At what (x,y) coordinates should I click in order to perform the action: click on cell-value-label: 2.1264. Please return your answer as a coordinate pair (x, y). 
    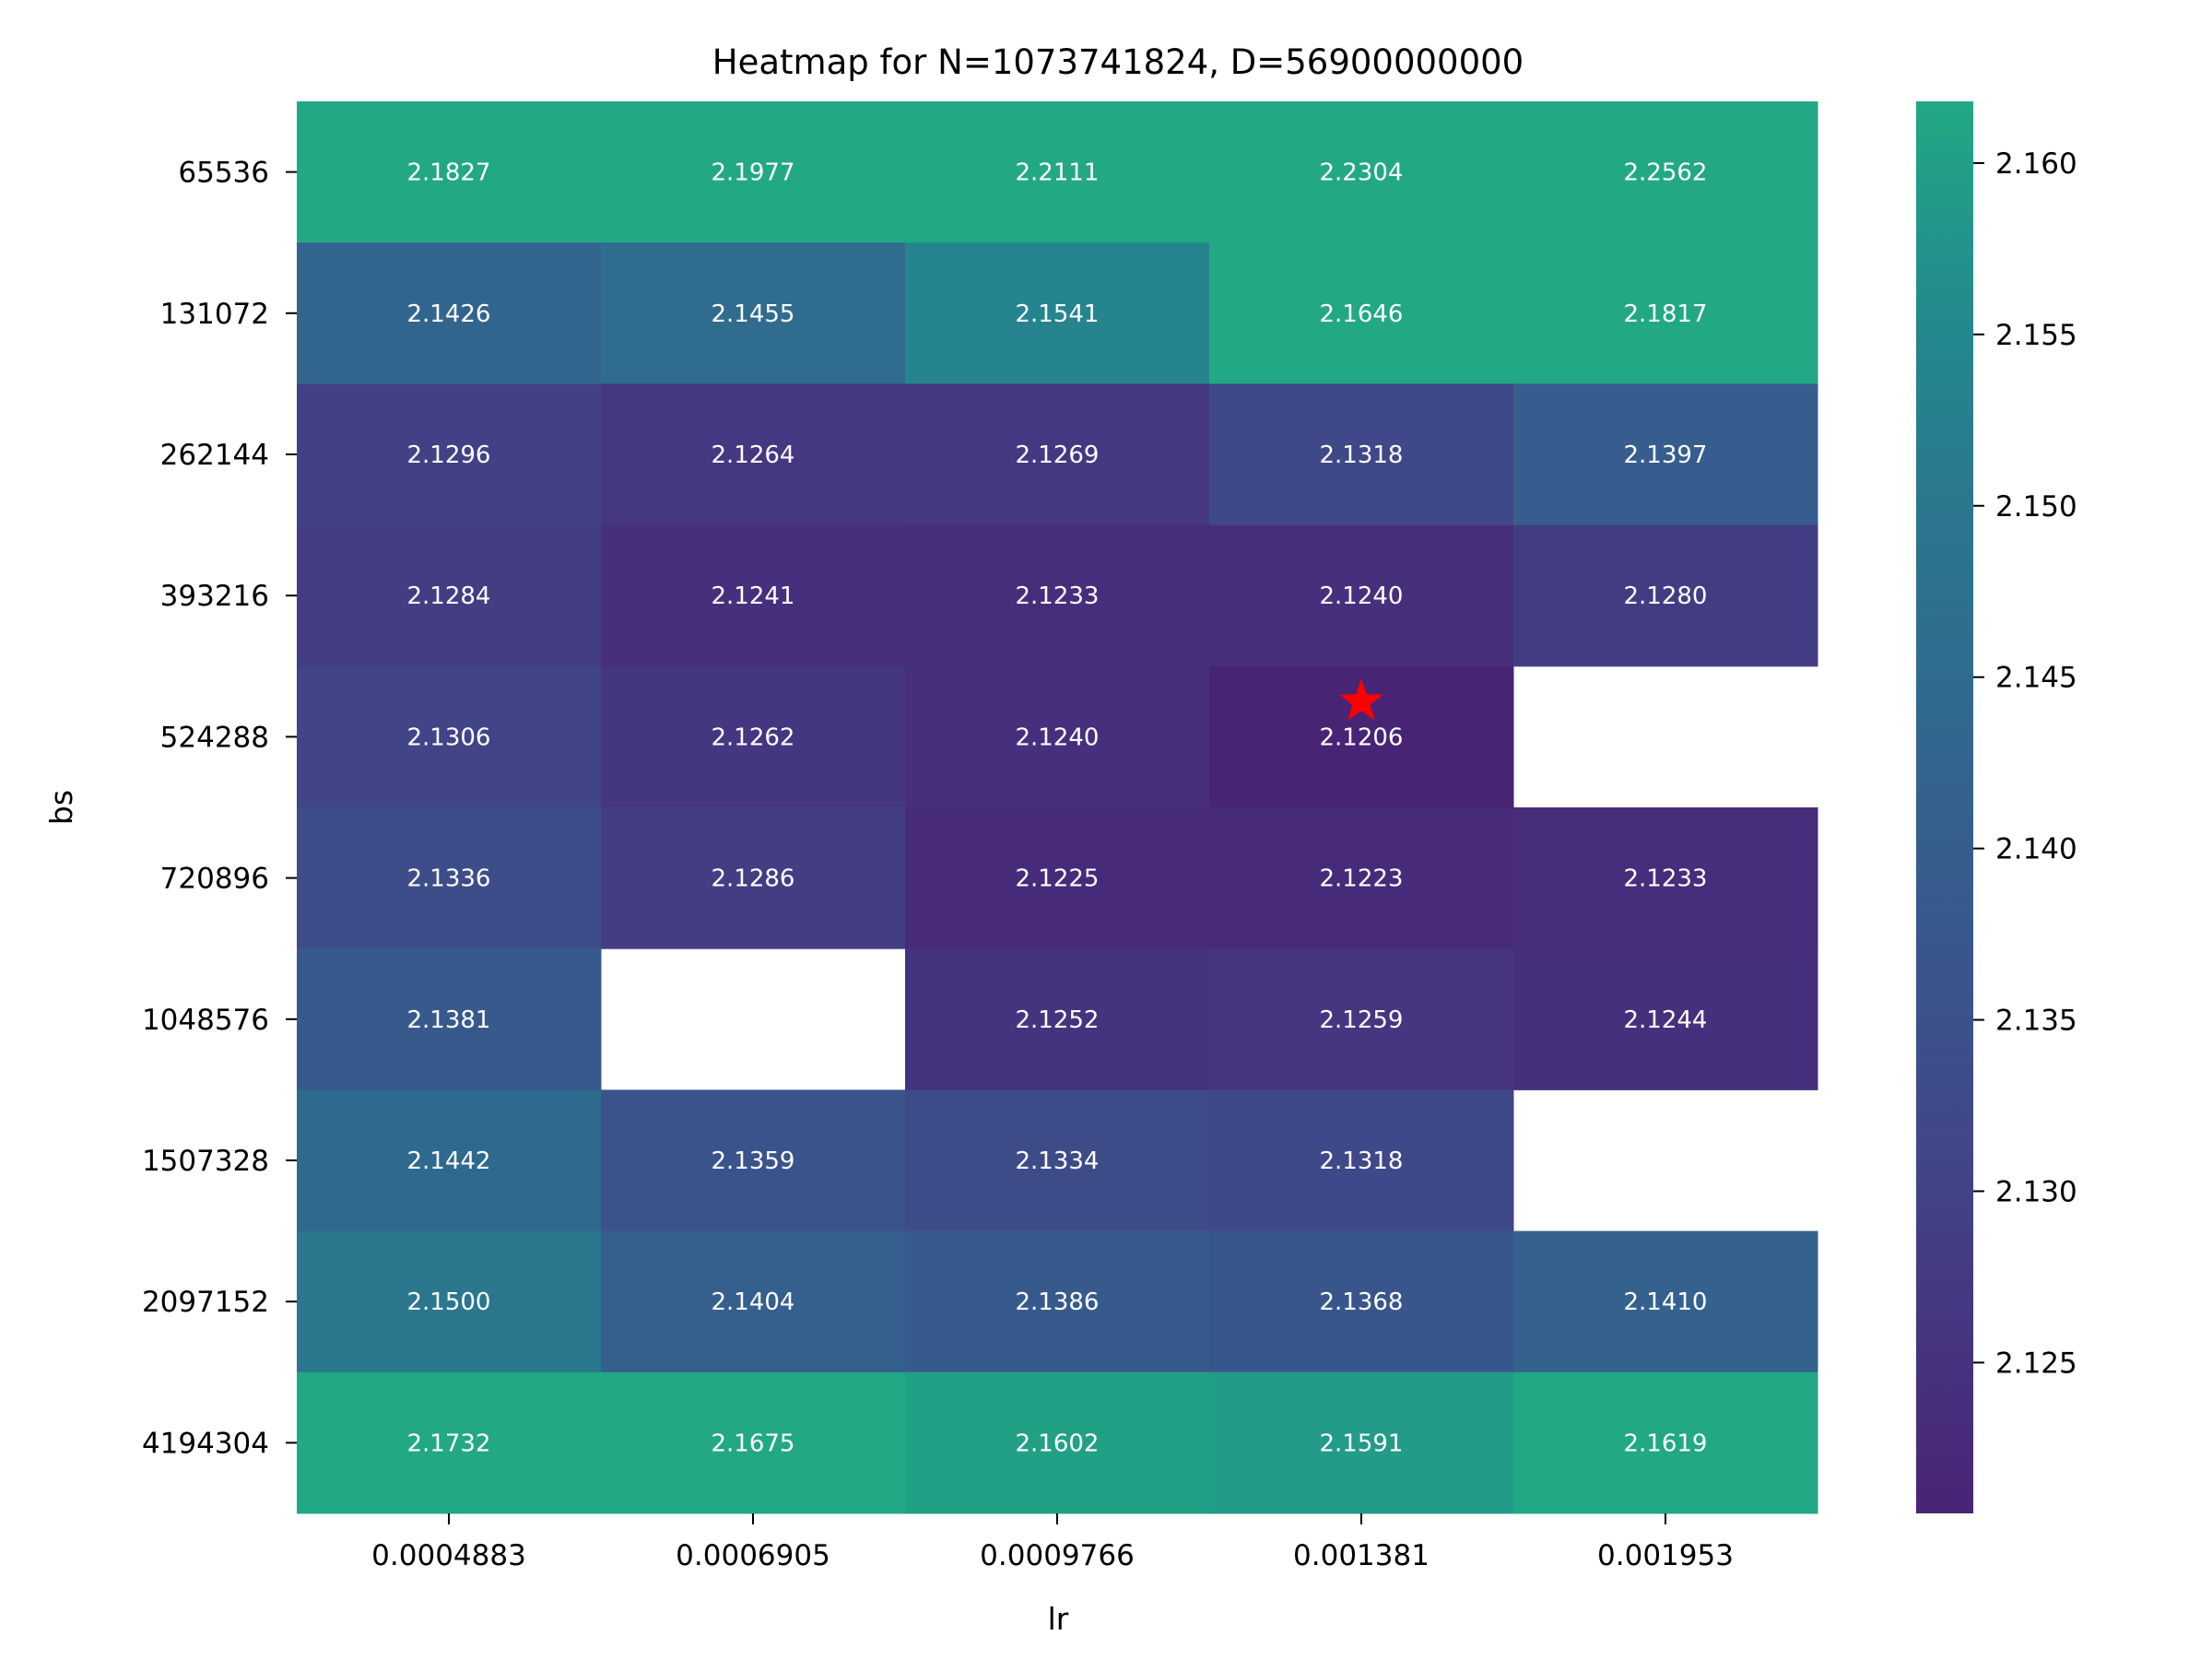
    Looking at the image, I should click on (753, 455).